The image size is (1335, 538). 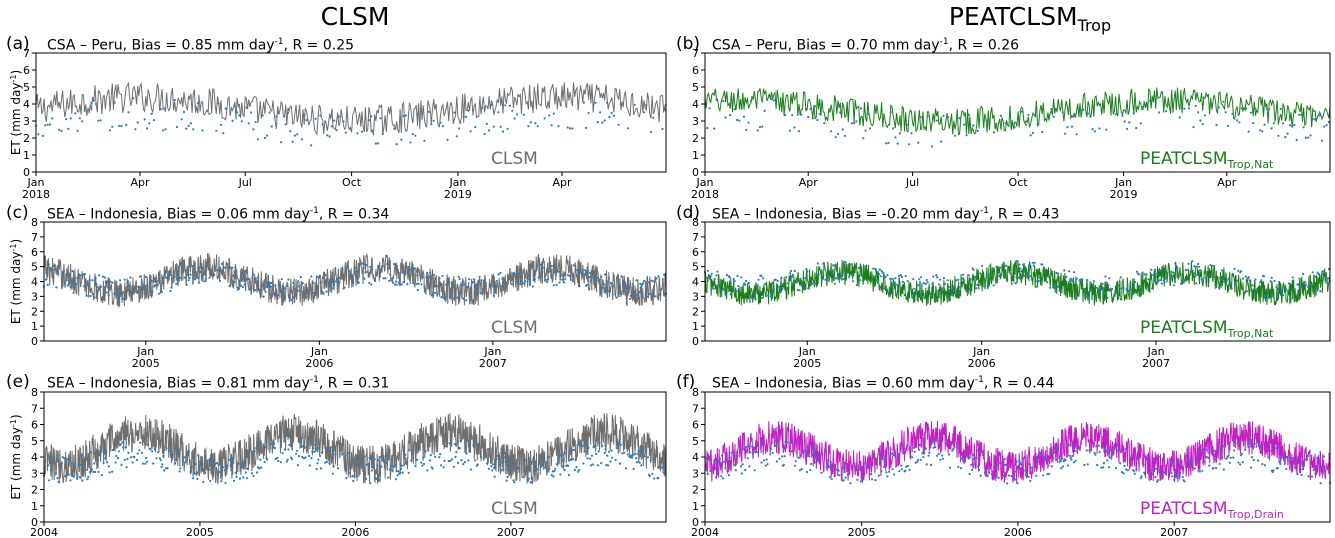 What do you see at coordinates (245, 182) in the screenshot?
I see `x-tick-label: Jul` at bounding box center [245, 182].